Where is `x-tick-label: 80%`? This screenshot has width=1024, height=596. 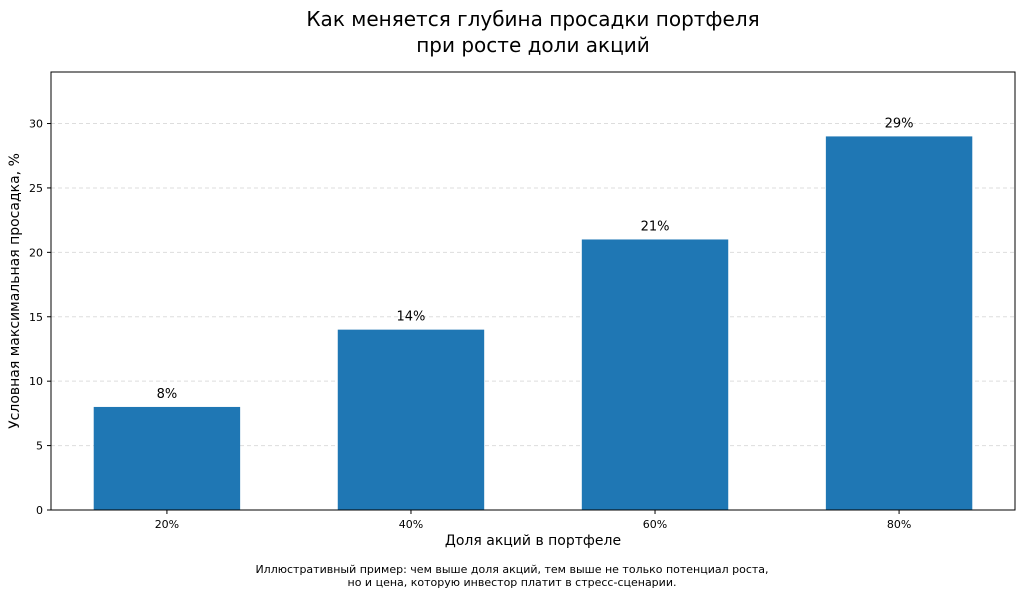
x-tick-label: 80% is located at coordinates (899, 524).